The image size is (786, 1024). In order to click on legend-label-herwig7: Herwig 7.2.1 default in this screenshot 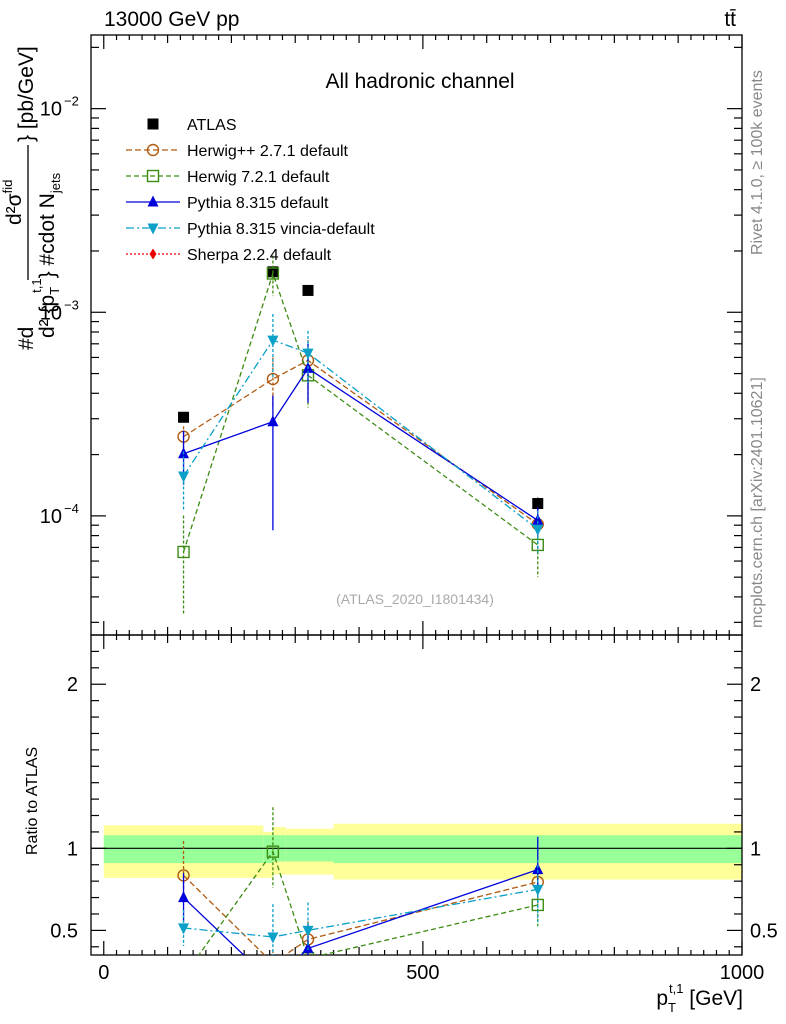, I will do `click(258, 177)`.